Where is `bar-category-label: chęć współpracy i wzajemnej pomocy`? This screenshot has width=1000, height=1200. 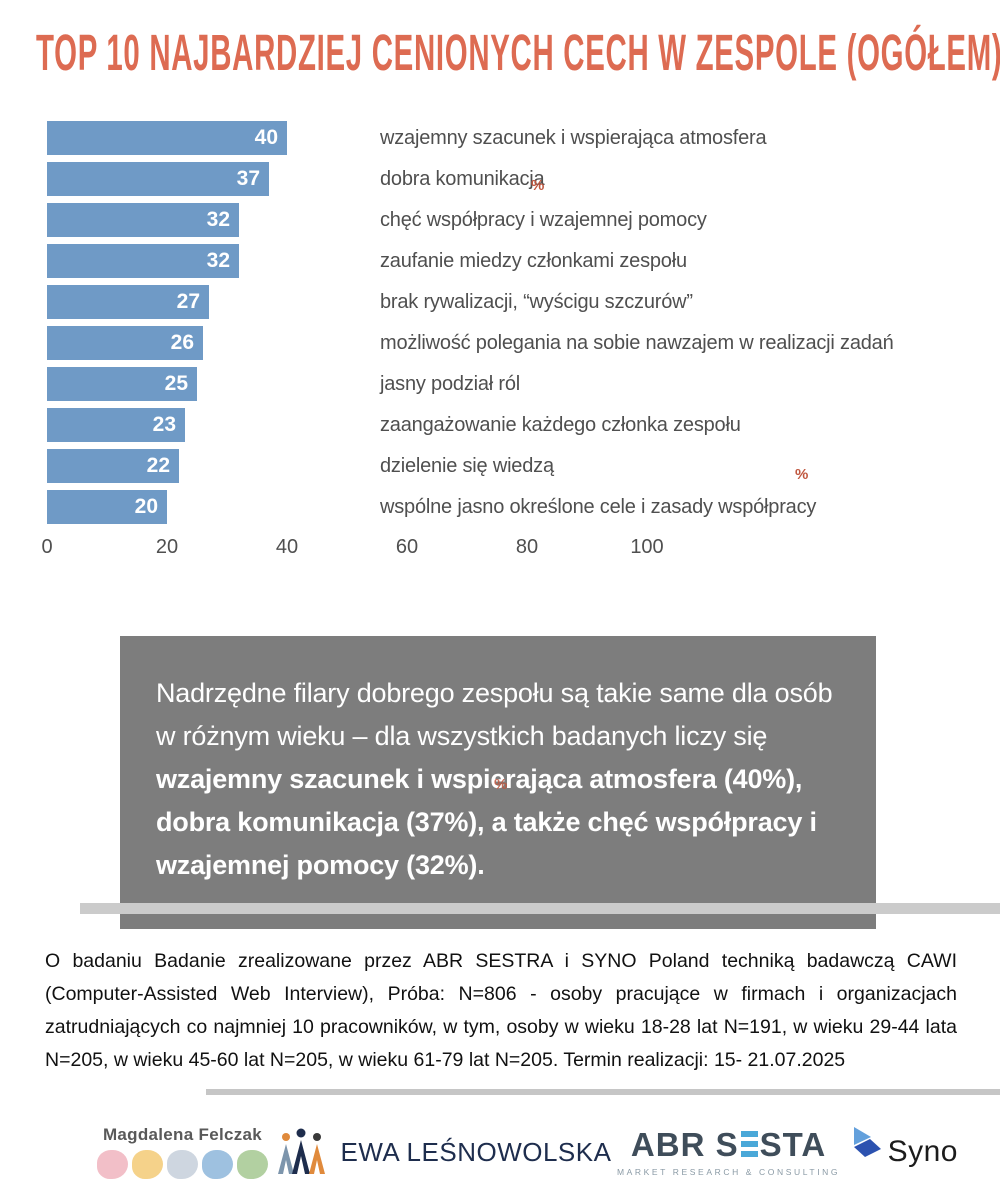
bar-category-label: chęć współpracy i wzajemnej pomocy is located at coordinates (543, 220).